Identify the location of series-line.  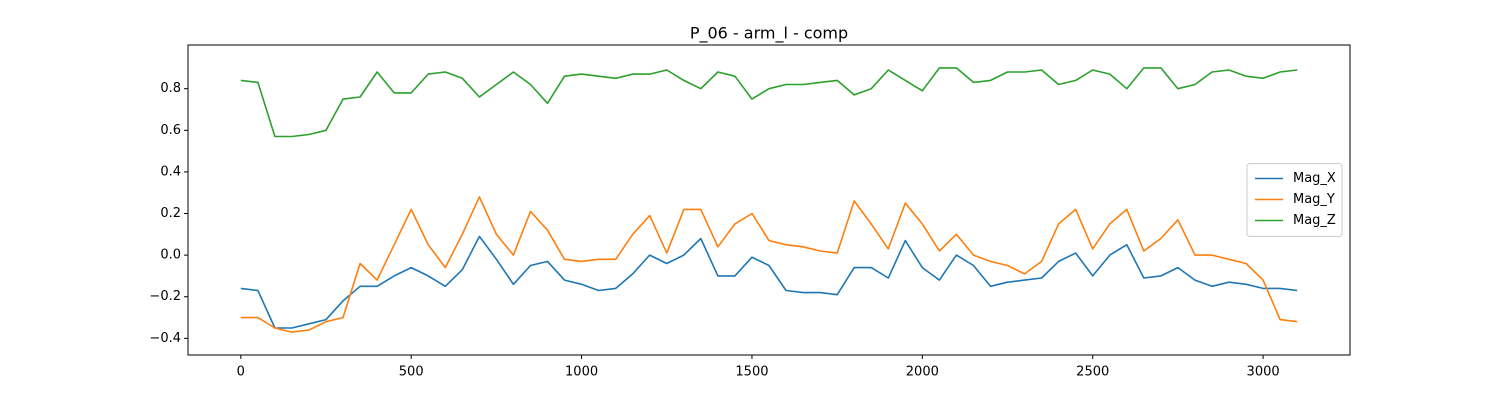
(769, 102).